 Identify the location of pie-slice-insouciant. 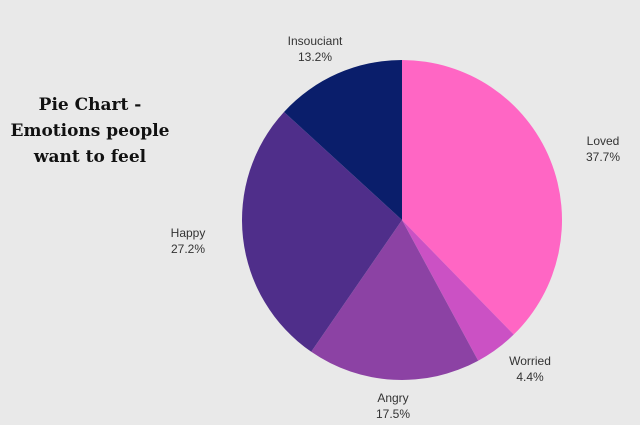
(342, 140).